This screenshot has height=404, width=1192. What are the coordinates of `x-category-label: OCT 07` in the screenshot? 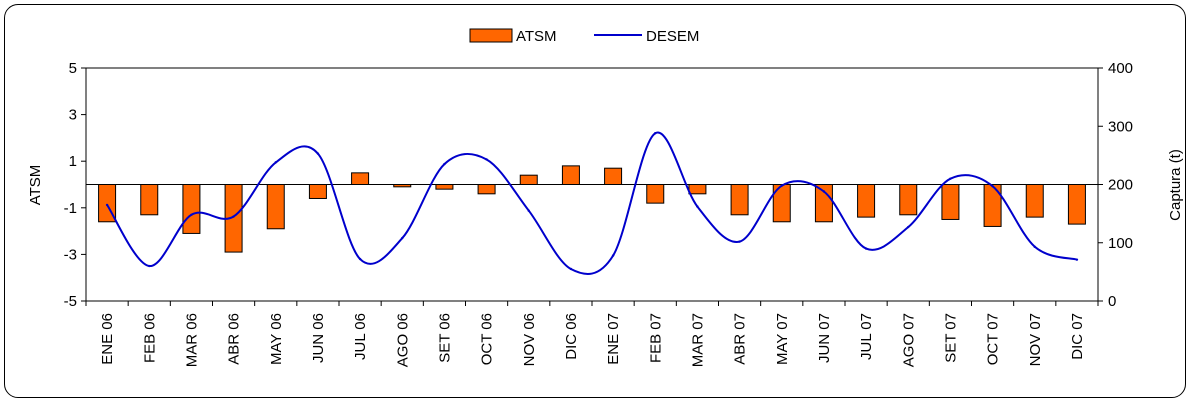 It's located at (993, 339).